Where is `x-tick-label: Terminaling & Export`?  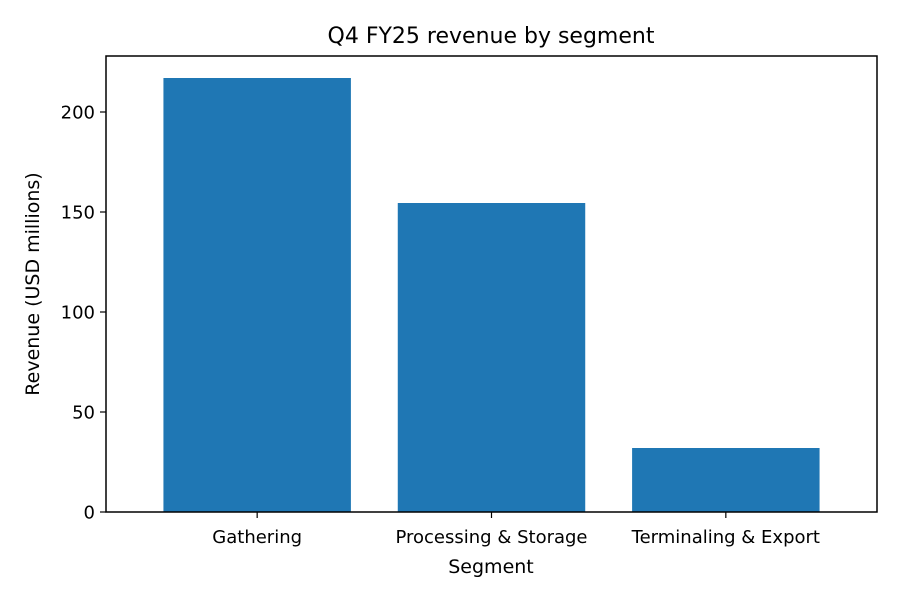
x-tick-label: Terminaling & Export is located at coordinates (725, 537).